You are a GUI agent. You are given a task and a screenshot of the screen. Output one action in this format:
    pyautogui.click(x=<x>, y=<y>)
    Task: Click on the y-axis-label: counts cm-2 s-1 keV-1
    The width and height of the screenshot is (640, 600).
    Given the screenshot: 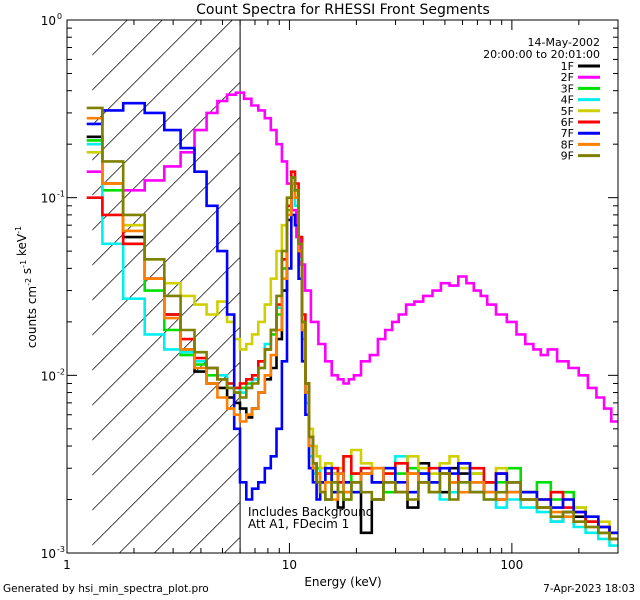 What is the action you would take?
    pyautogui.click(x=26, y=287)
    